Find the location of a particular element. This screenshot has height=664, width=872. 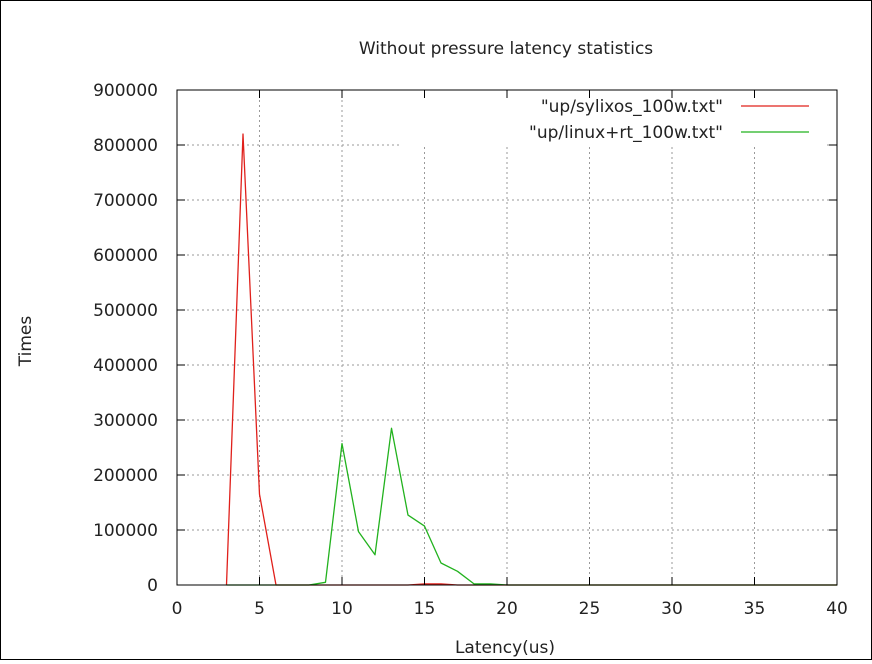

y-tick-label: 700000 is located at coordinates (125, 201).